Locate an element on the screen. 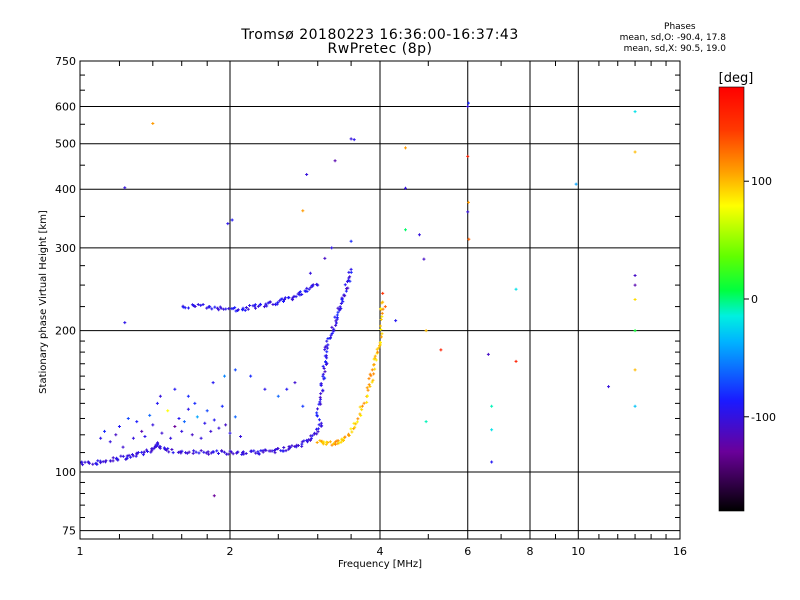 The width and height of the screenshot is (800, 600). y-tick-label: 400 is located at coordinates (65, 189).